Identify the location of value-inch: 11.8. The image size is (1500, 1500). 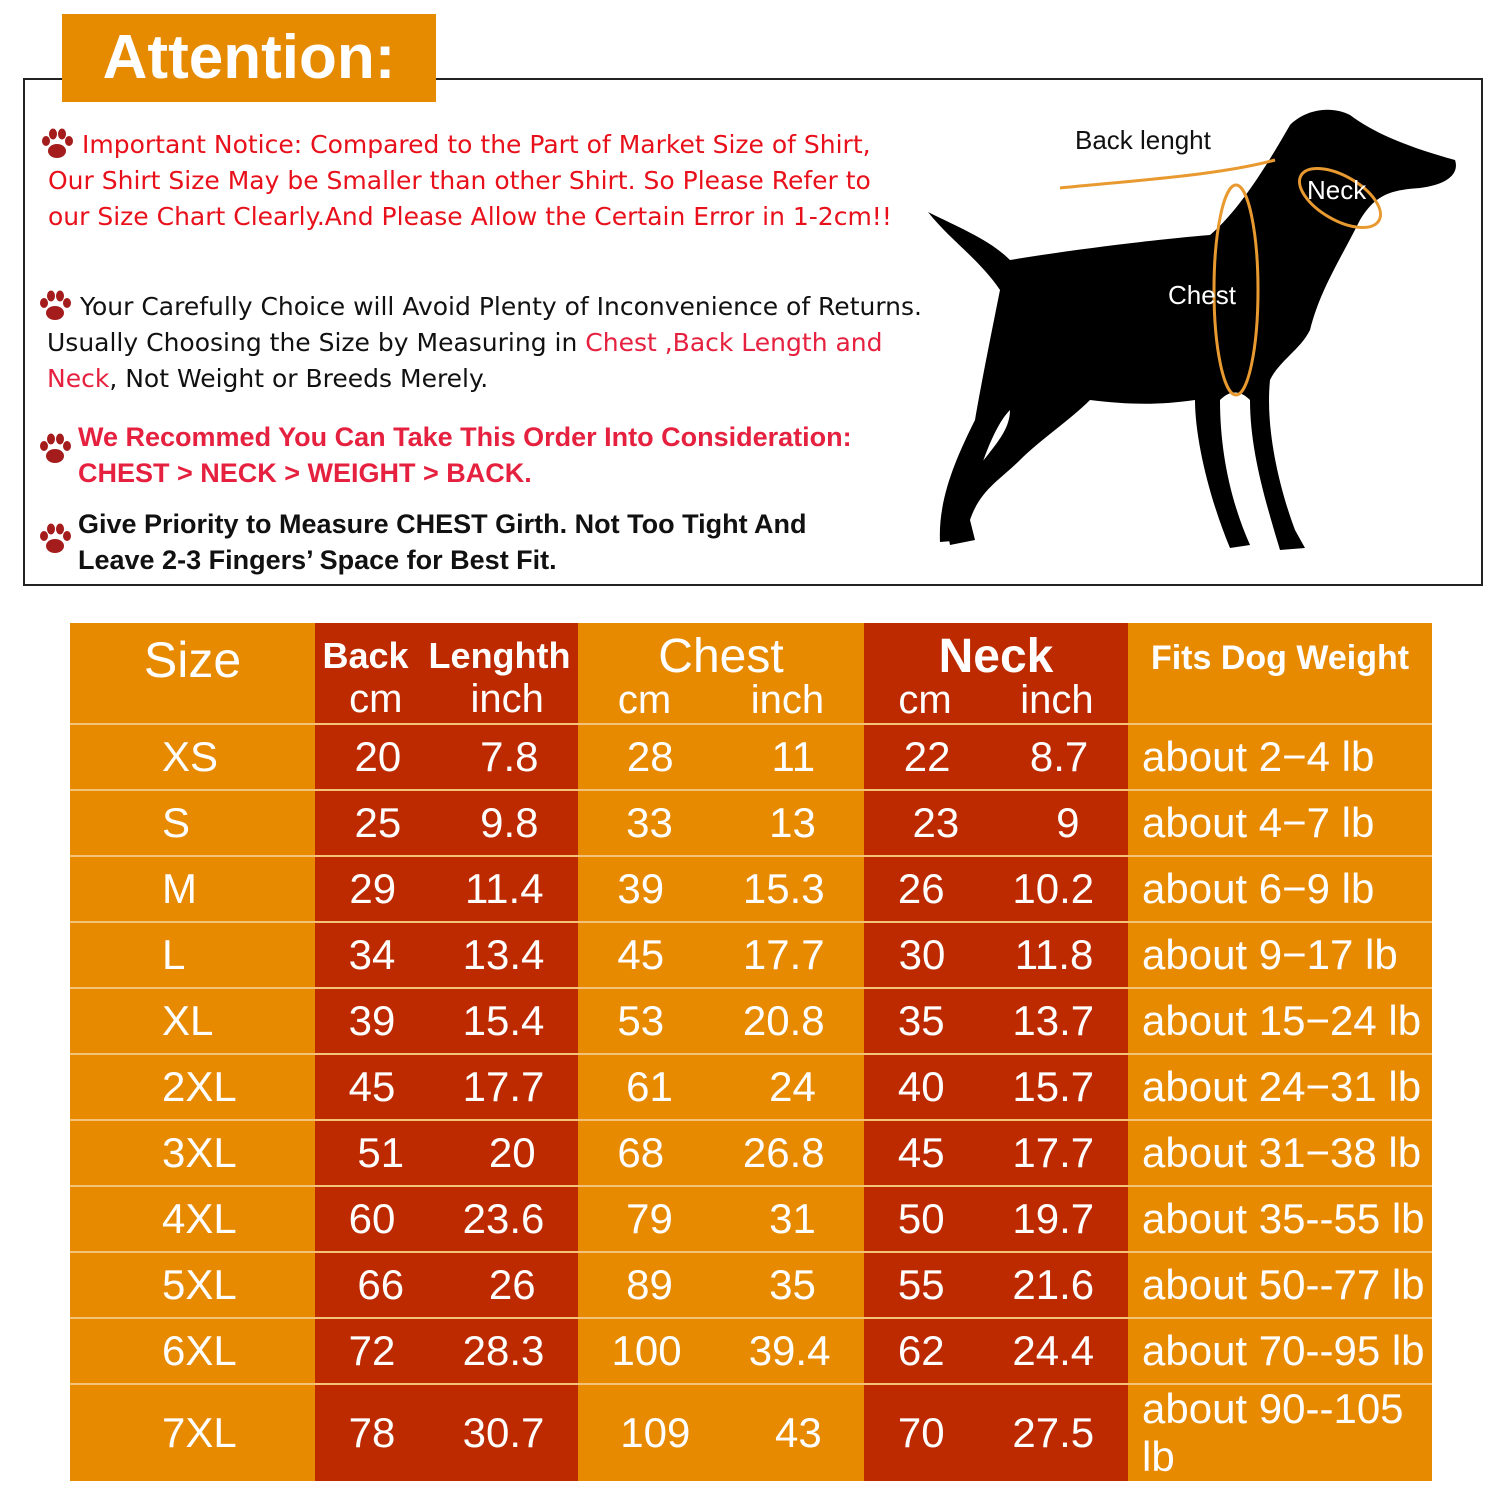
(1054, 954).